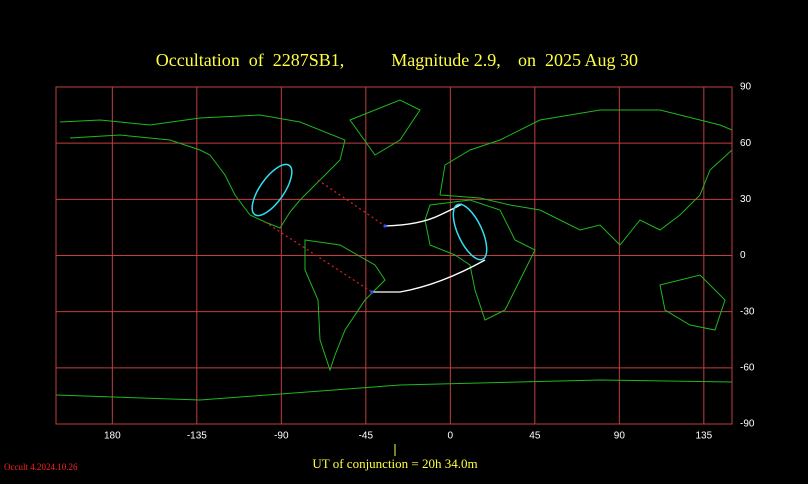 The width and height of the screenshot is (808, 484). Describe the element at coordinates (385, 127) in the screenshot. I see `greenland` at that location.